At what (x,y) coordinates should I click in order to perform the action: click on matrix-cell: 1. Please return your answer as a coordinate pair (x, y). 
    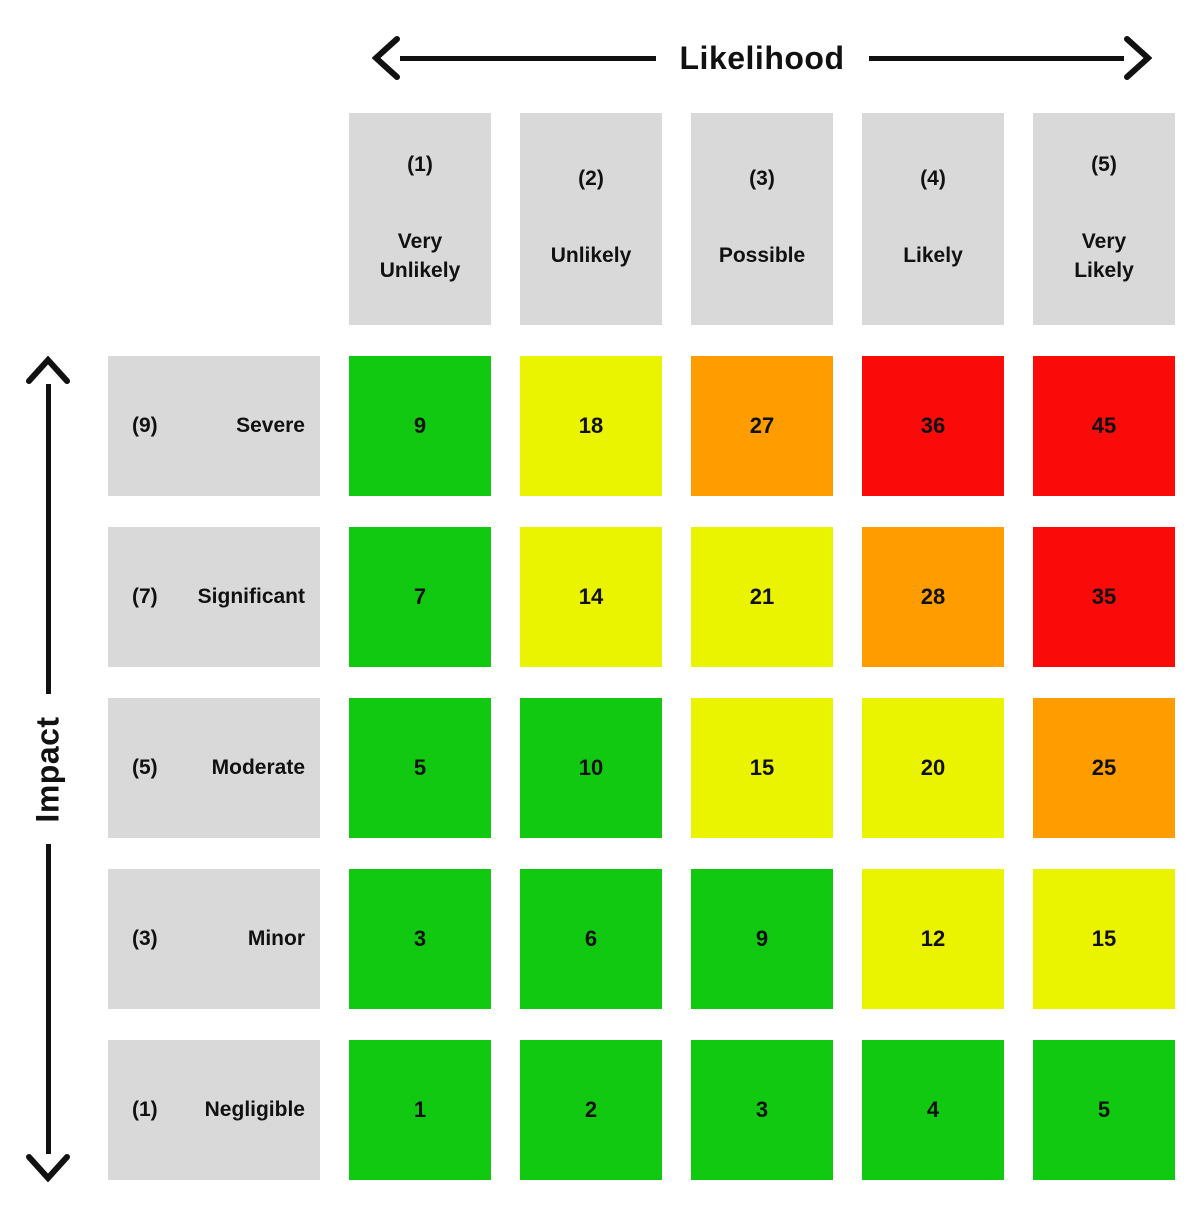
    Looking at the image, I should click on (420, 1110).